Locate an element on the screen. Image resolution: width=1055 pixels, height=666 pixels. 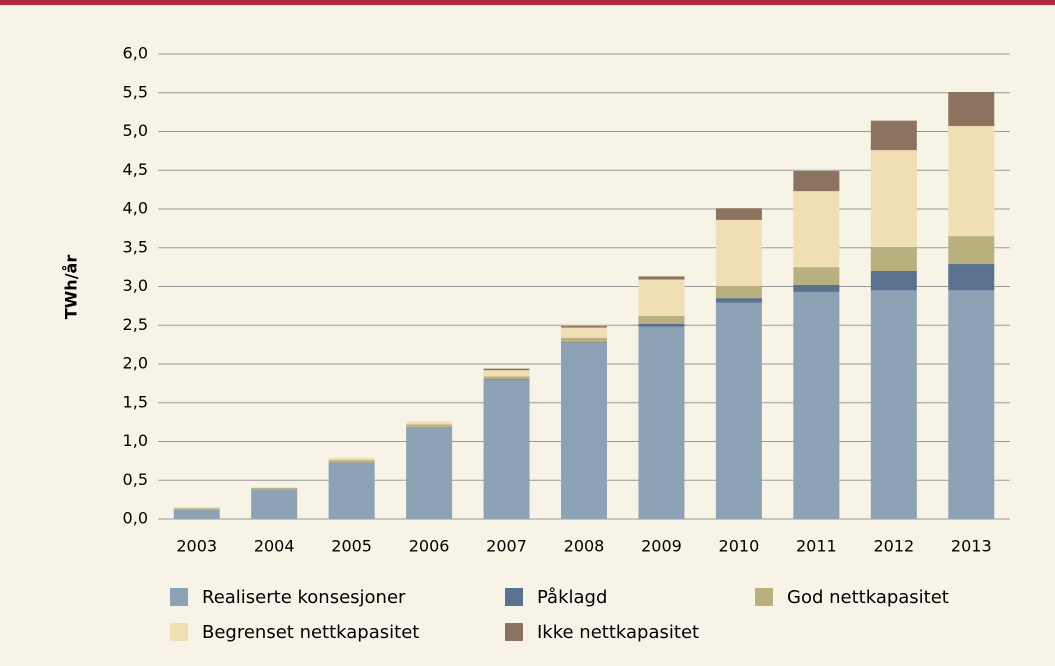
y-tick-label: 5,0 is located at coordinates (135, 130).